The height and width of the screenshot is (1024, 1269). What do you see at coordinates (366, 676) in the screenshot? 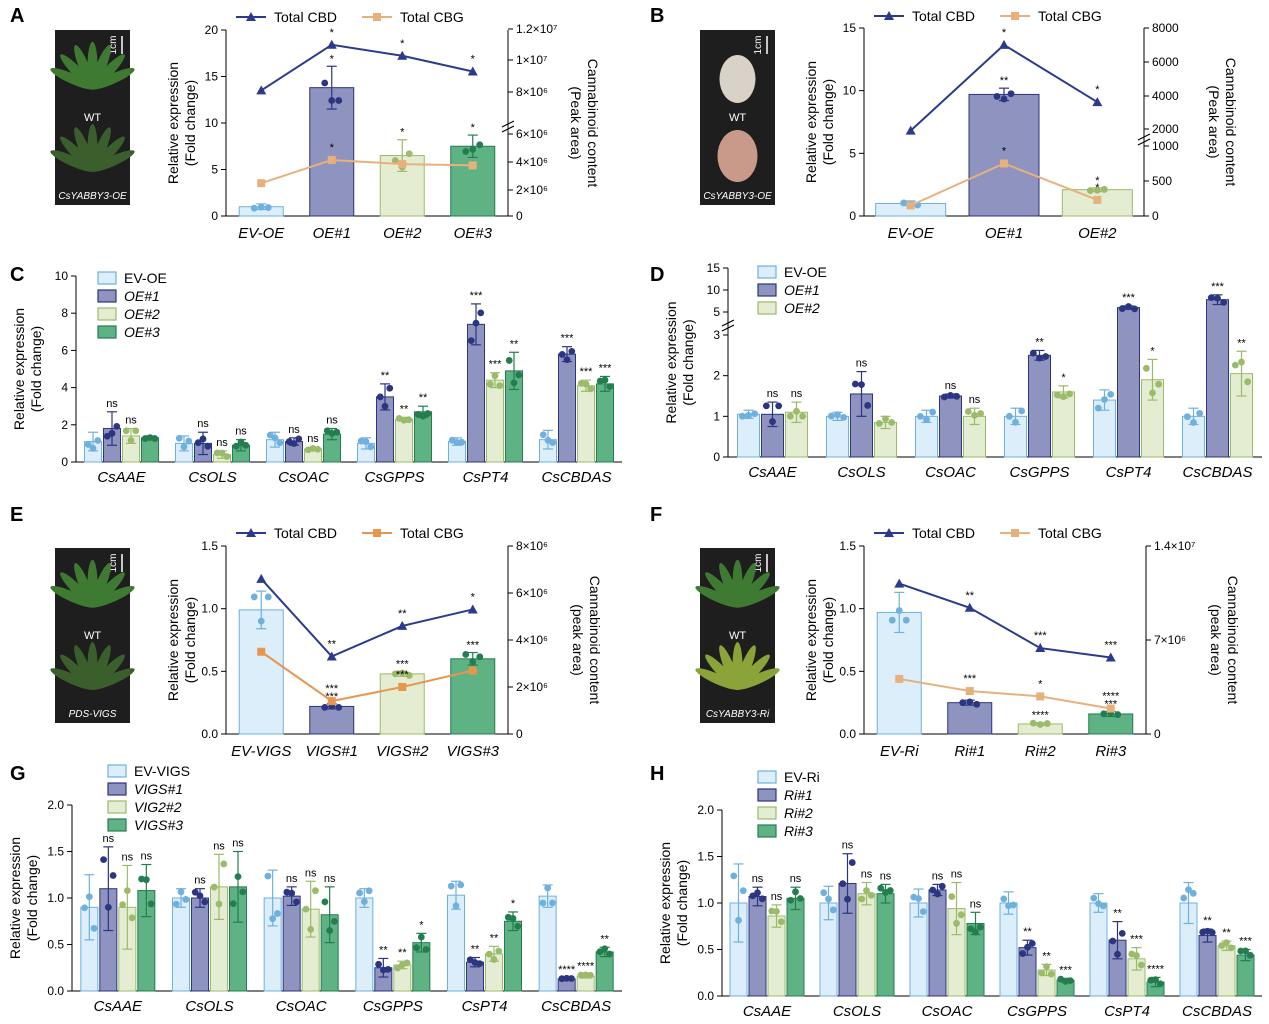
I see `panel-e-series-cbg-line` at bounding box center [366, 676].